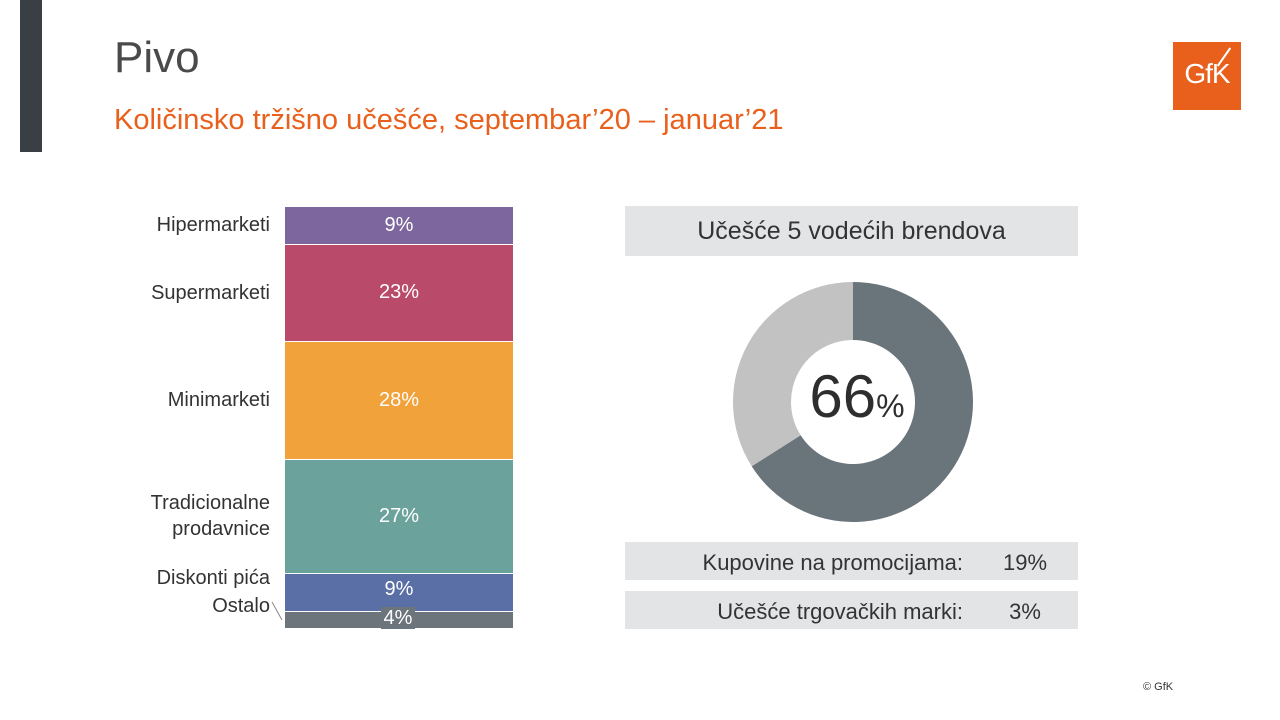 The image size is (1280, 720). Describe the element at coordinates (840, 611) in the screenshot. I see `kpi-label: Učešće trgovačkih marki:` at that location.